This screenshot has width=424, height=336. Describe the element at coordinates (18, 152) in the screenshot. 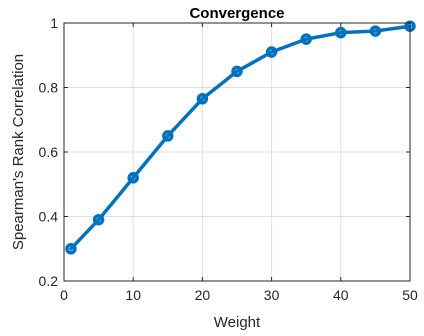

I see `y-axis-label: Spearman's Rank Correlation` at that location.